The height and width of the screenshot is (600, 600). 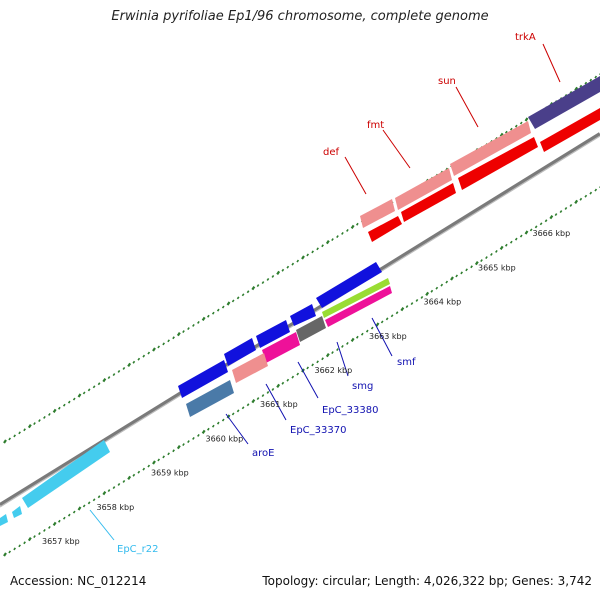 I want to click on gene-EpC_r22, so click(x=66, y=474).